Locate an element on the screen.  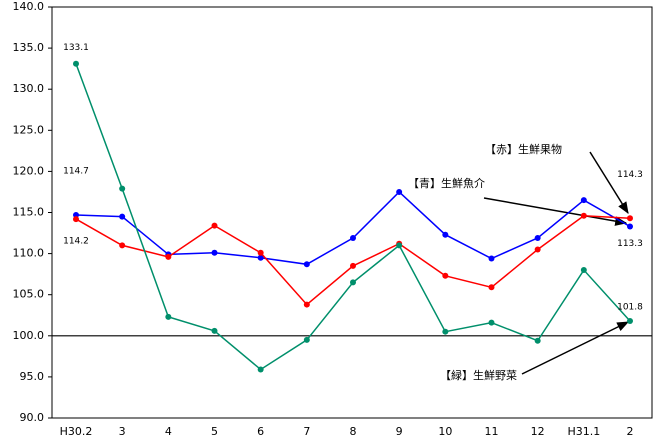
x-tick-label: 6 is located at coordinates (260, 431).